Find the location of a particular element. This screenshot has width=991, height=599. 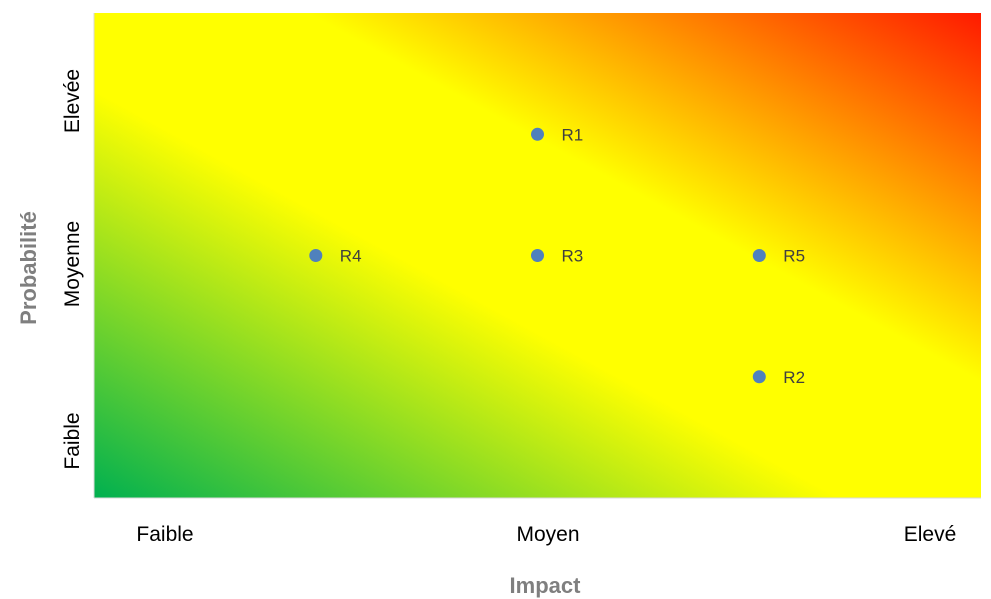

data-point-r5 is located at coordinates (759, 255).